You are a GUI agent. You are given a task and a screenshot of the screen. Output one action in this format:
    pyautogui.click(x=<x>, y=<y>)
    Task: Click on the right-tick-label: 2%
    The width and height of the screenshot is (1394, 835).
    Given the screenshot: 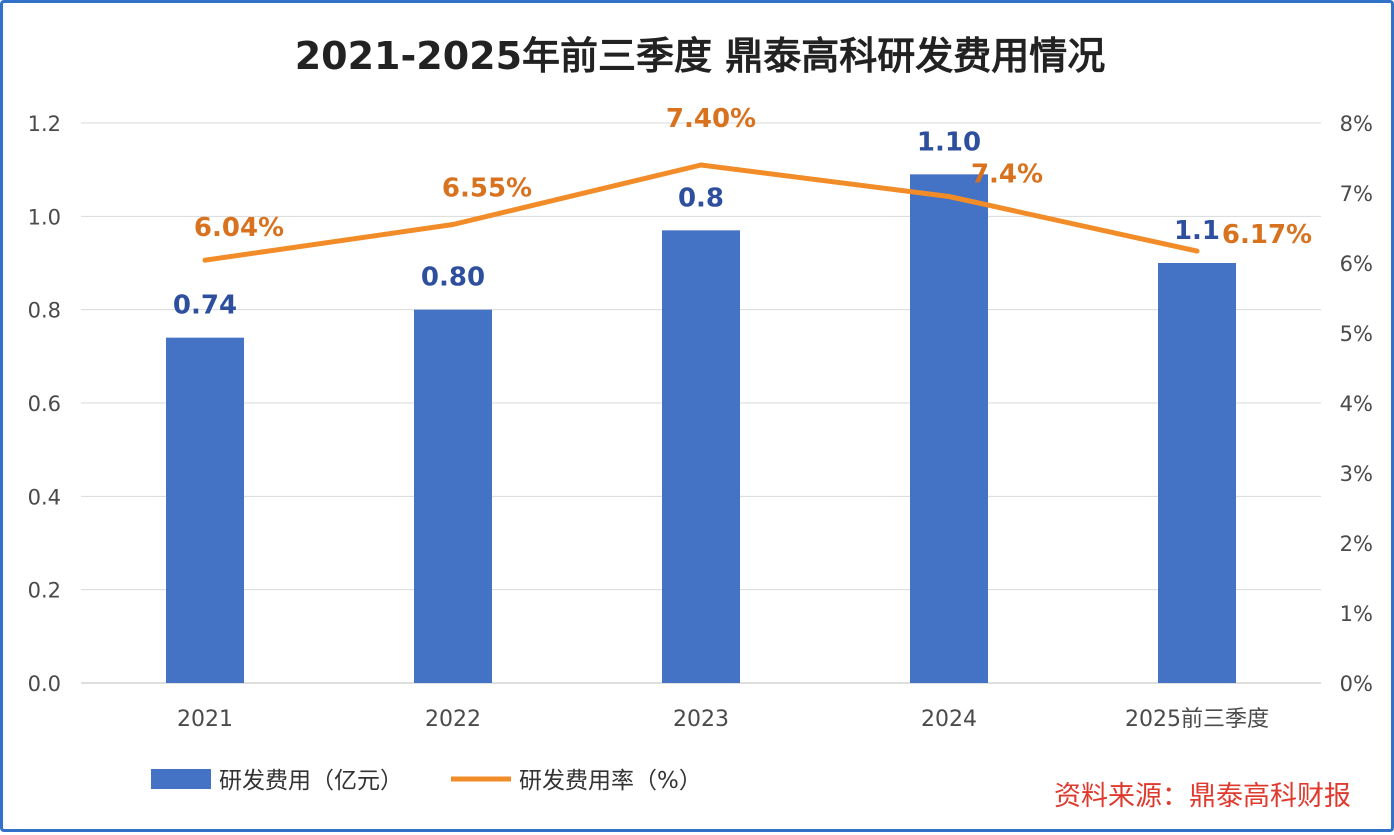 What is the action you would take?
    pyautogui.click(x=1356, y=544)
    